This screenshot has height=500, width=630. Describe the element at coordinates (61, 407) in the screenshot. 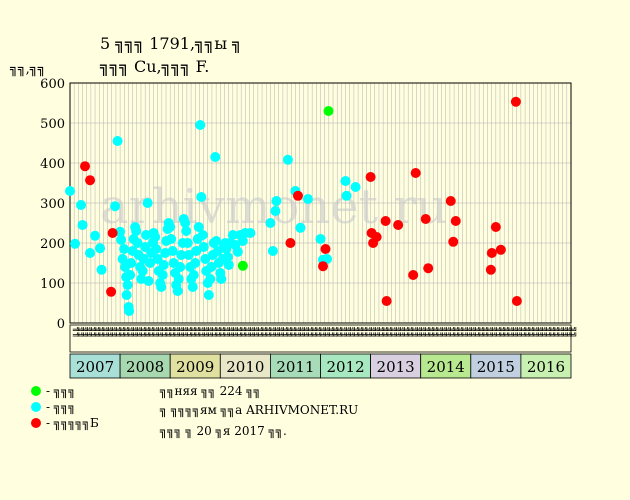

I see `legend-label-cyan: - ╗╗╗` at that location.